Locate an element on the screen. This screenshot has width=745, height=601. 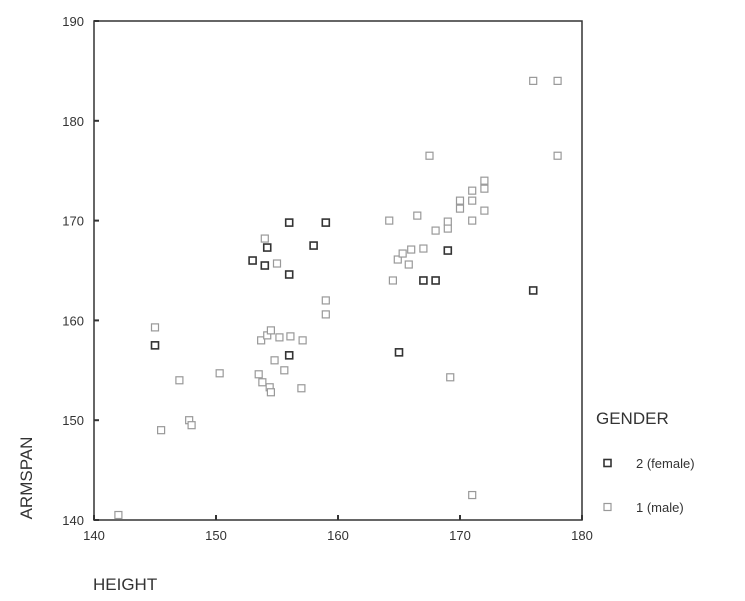
legend-label: 1 (male) is located at coordinates (660, 507).